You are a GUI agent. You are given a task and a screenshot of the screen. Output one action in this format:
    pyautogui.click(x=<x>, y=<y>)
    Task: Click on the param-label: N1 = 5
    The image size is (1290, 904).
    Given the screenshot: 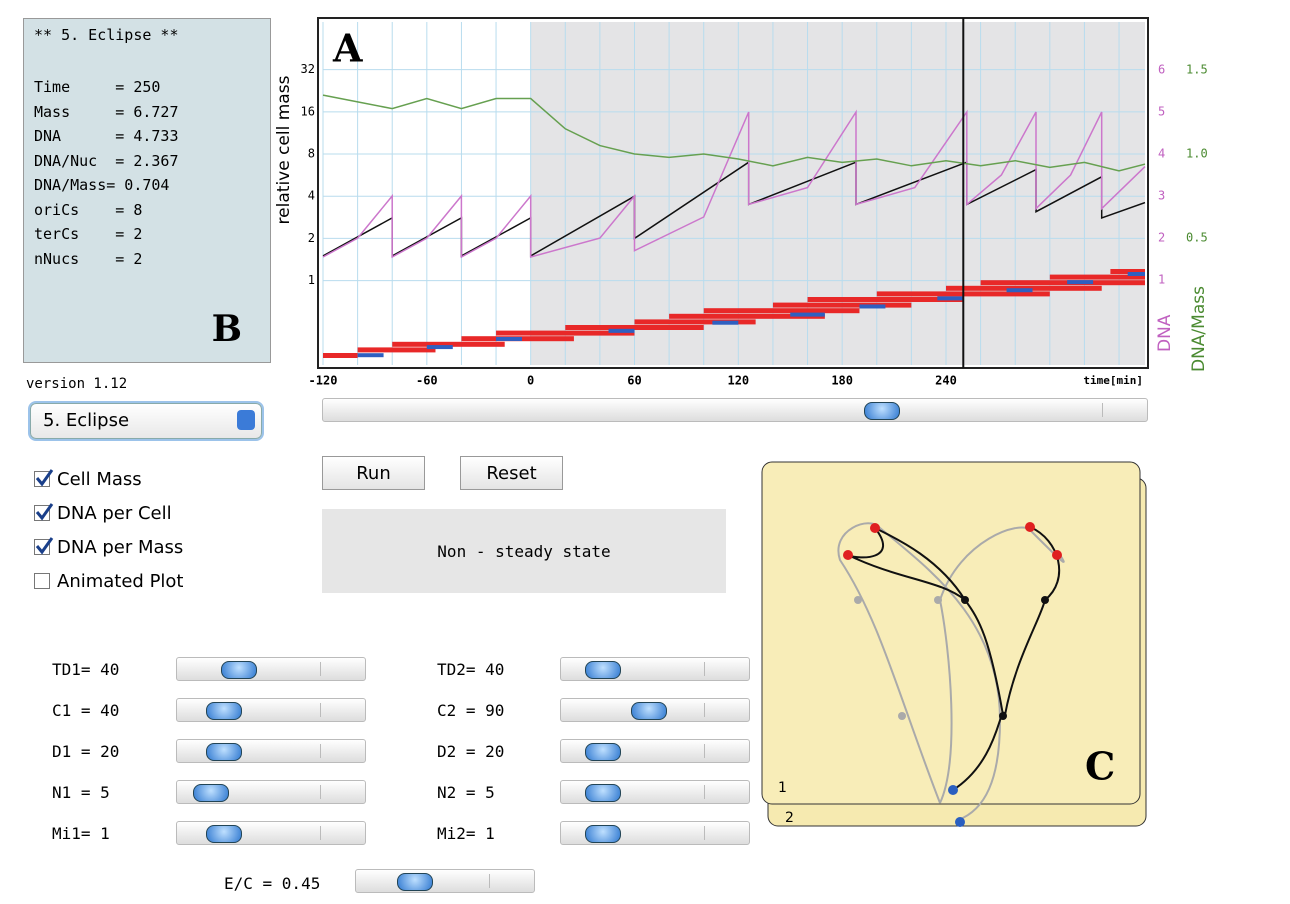 What is the action you would take?
    pyautogui.click(x=81, y=792)
    